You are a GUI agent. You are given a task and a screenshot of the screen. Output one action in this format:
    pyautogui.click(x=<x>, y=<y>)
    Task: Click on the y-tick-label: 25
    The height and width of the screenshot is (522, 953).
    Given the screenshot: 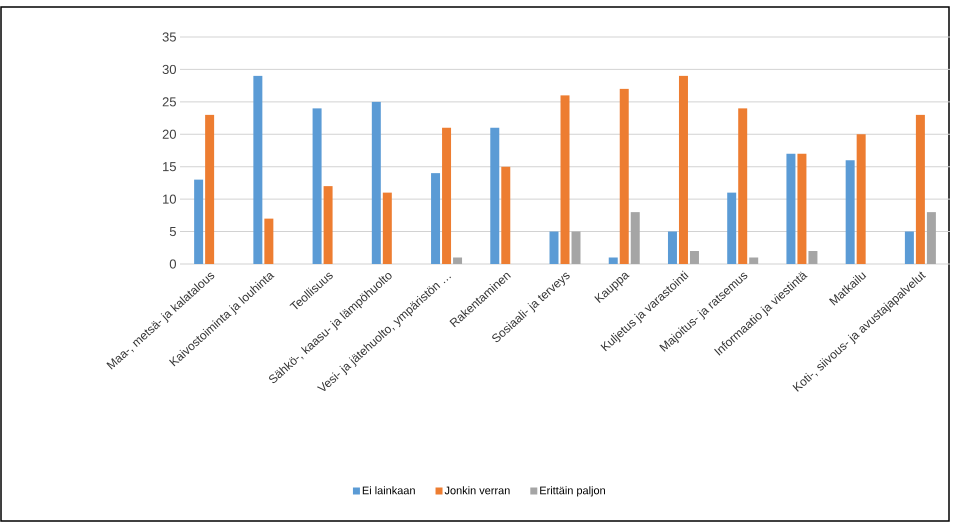 What is the action you would take?
    pyautogui.click(x=169, y=101)
    